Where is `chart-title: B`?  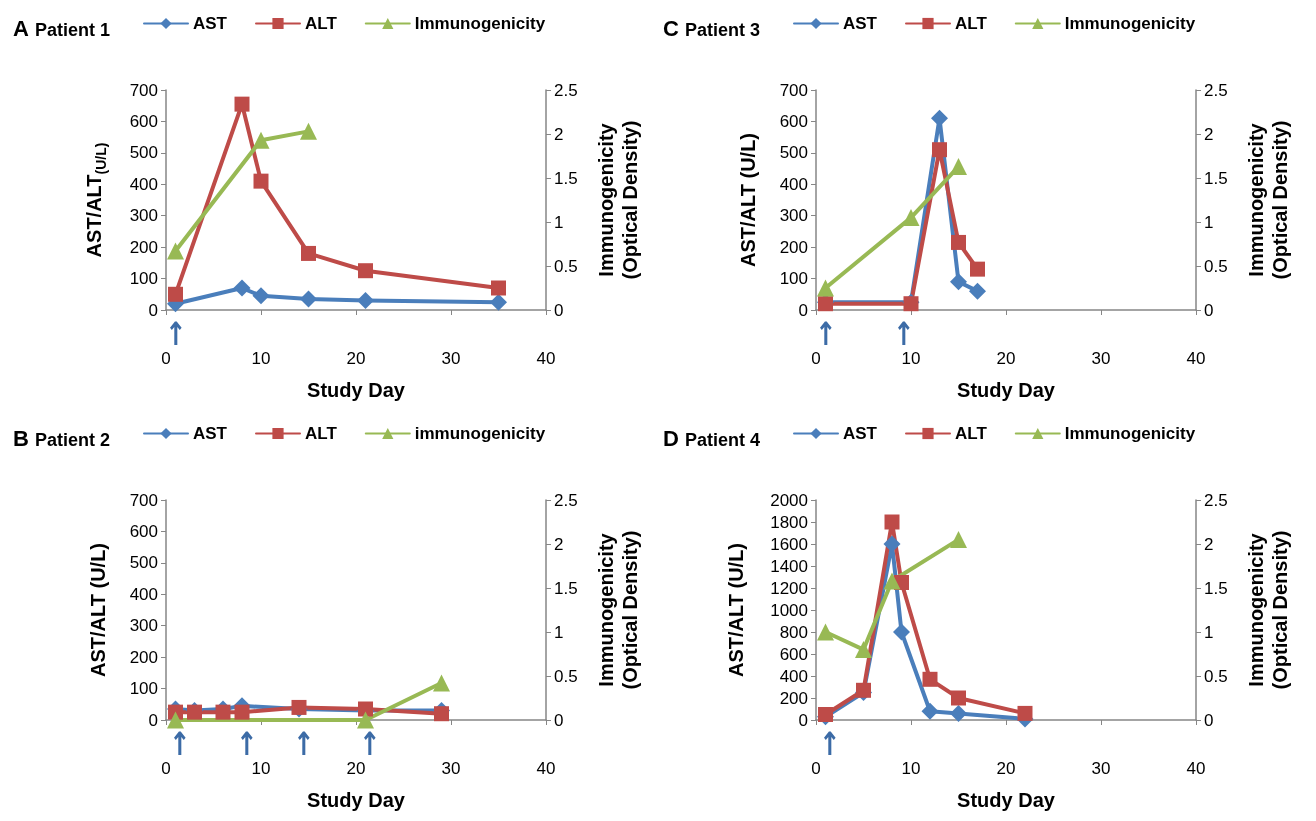
chart-title: B is located at coordinates (21, 438).